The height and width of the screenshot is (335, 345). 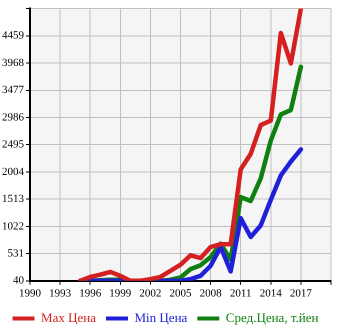 I want to click on y-tick-label: 531, so click(x=16, y=253).